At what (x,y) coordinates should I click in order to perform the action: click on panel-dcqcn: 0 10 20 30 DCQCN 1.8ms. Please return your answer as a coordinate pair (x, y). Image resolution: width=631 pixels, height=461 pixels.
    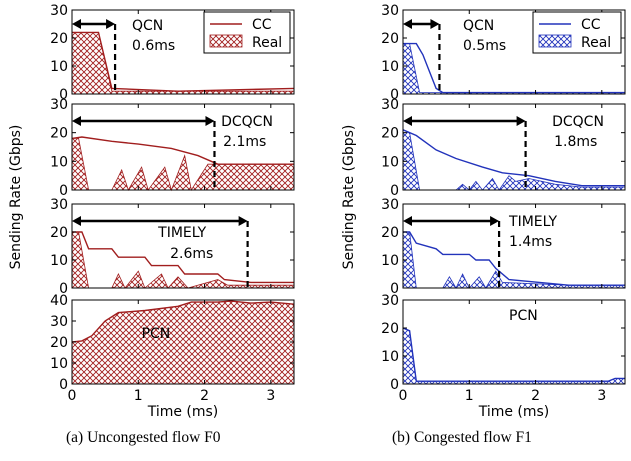
    Looking at the image, I should click on (503, 148).